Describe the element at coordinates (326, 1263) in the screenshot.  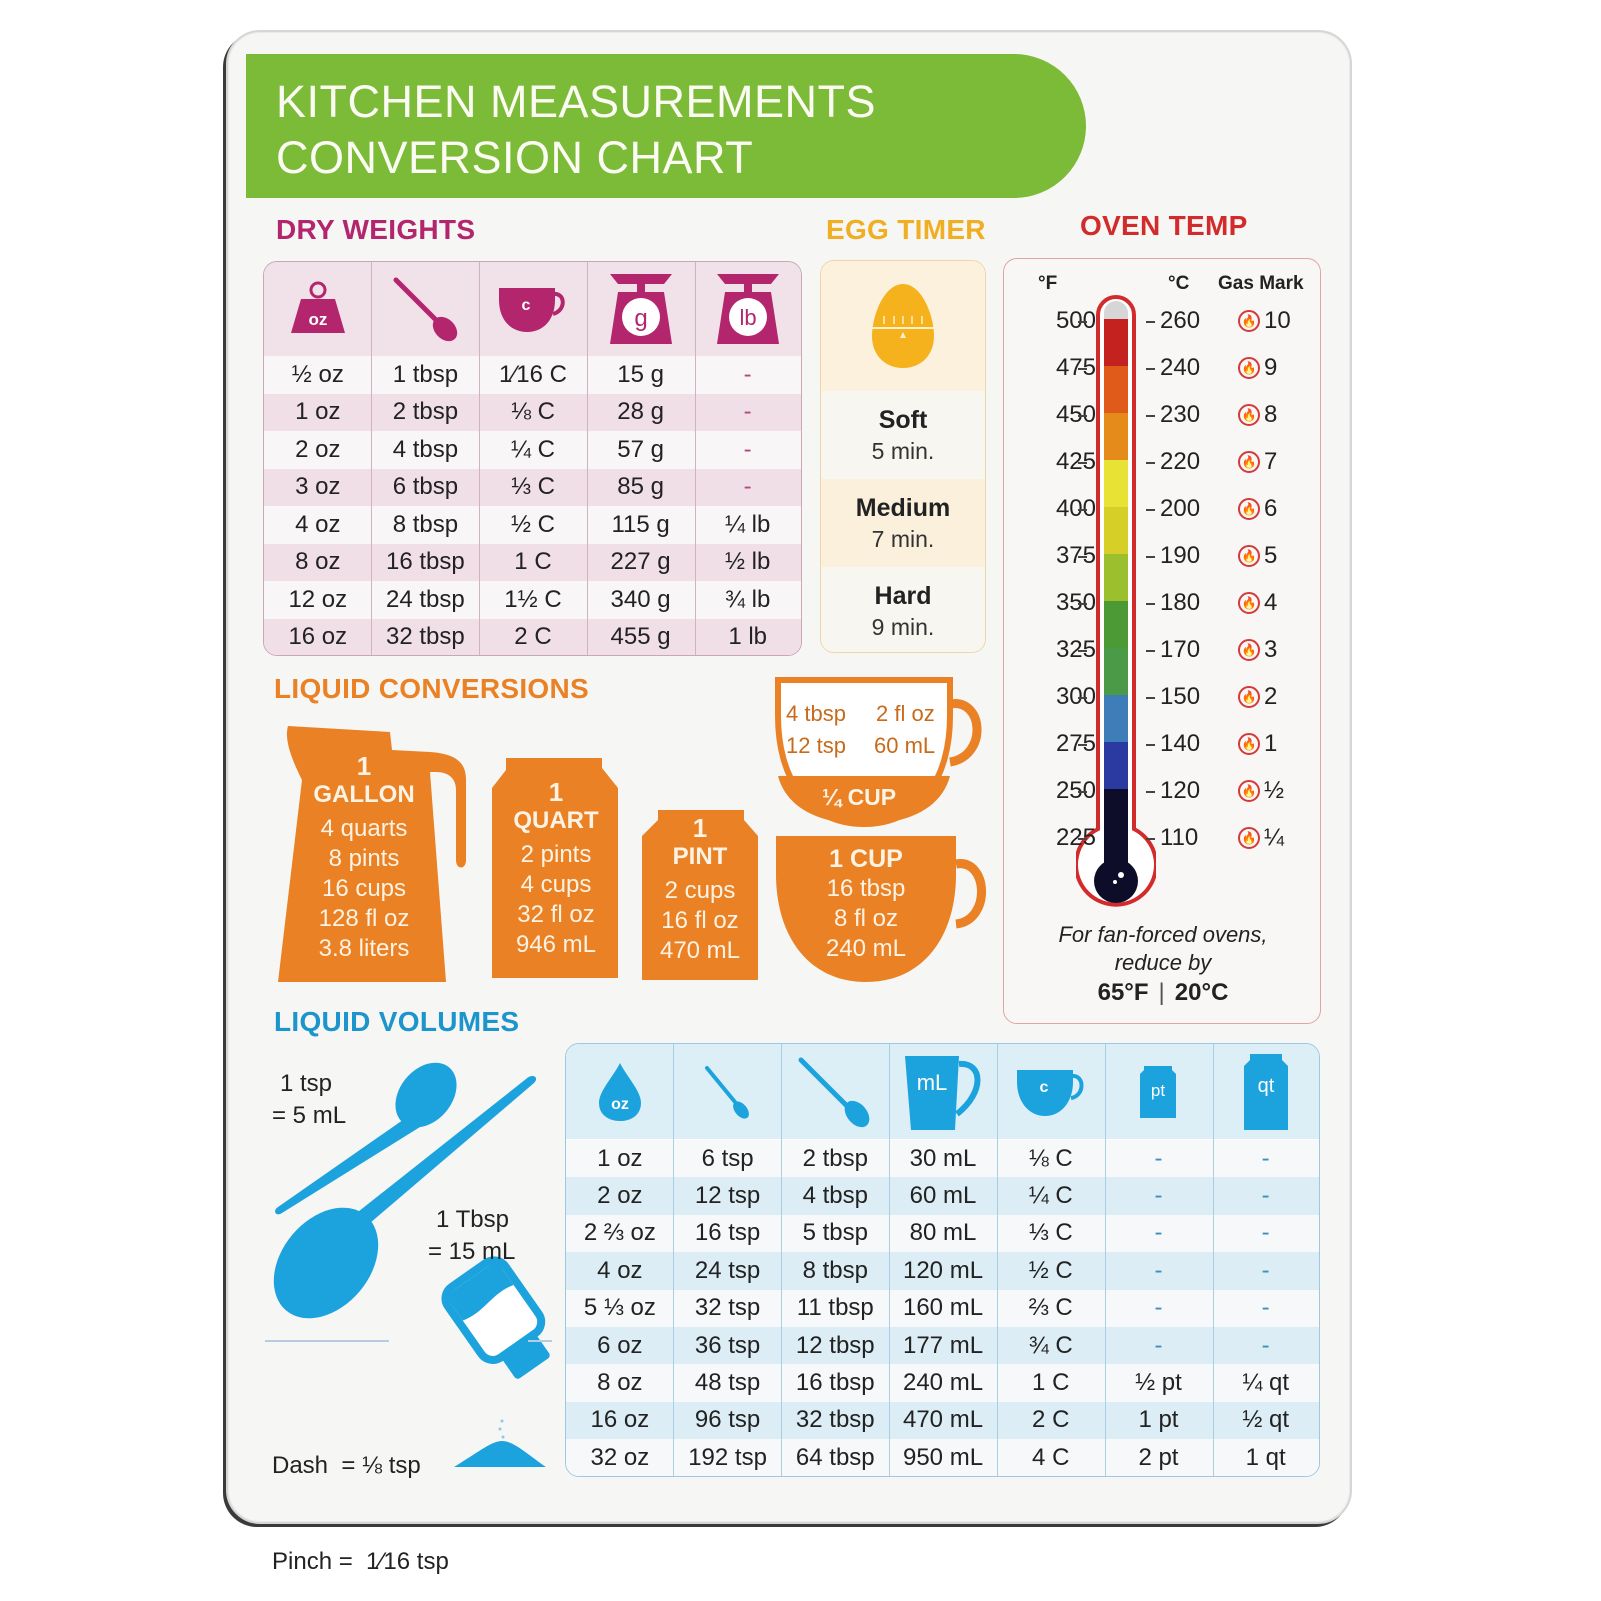
I see `tablespoon-icon` at that location.